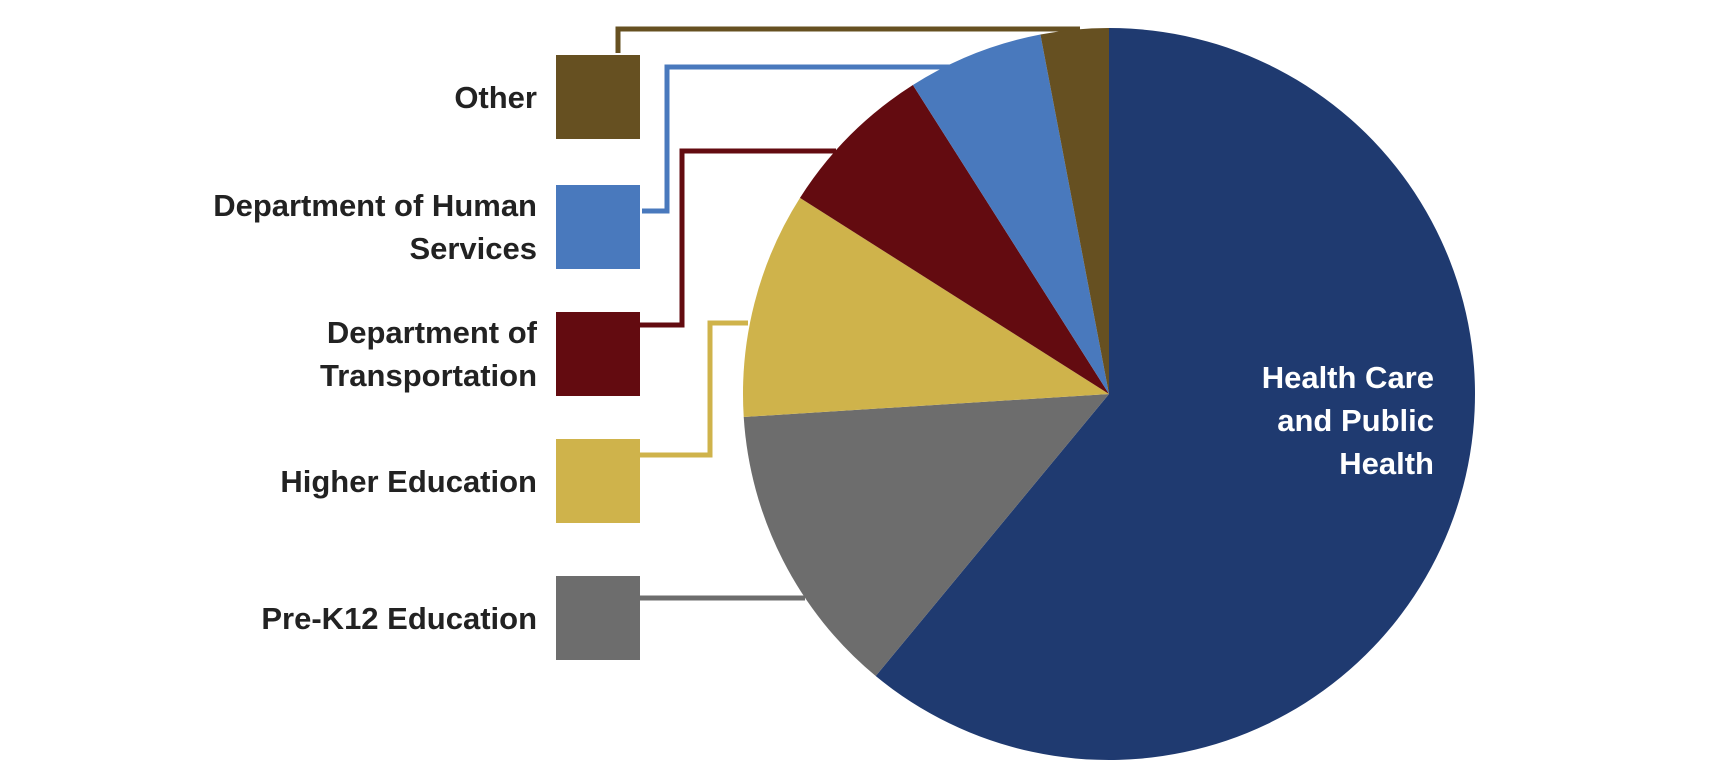 The height and width of the screenshot is (771, 1716). What do you see at coordinates (399, 618) in the screenshot?
I see `legend-label: Pre-K12 Education` at bounding box center [399, 618].